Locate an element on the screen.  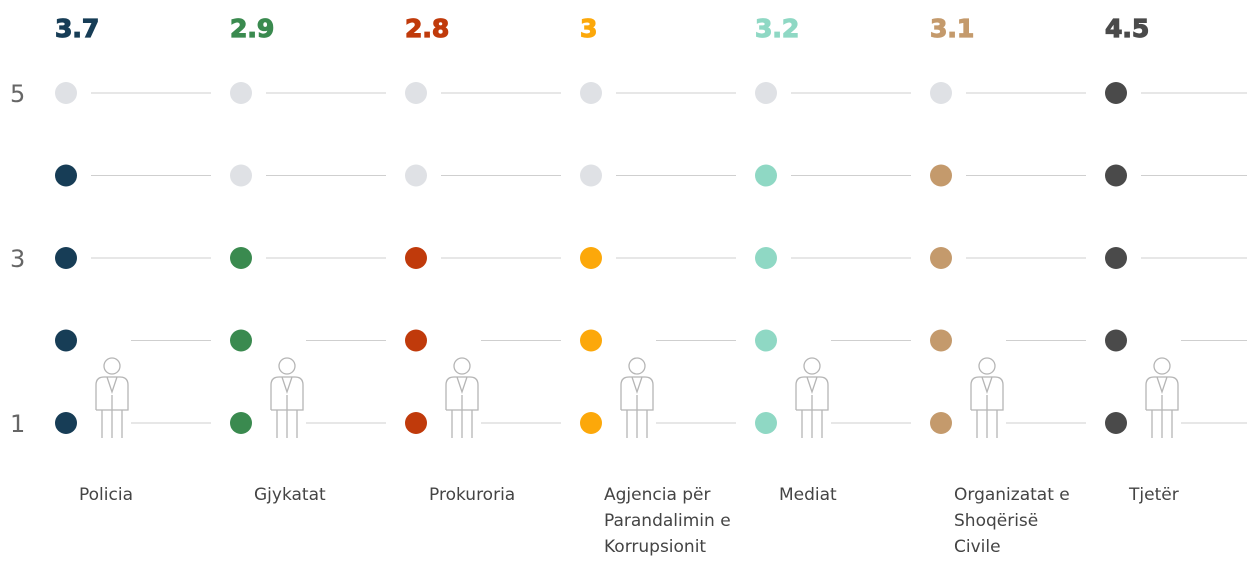
value-label: 3.1 is located at coordinates (952, 28).